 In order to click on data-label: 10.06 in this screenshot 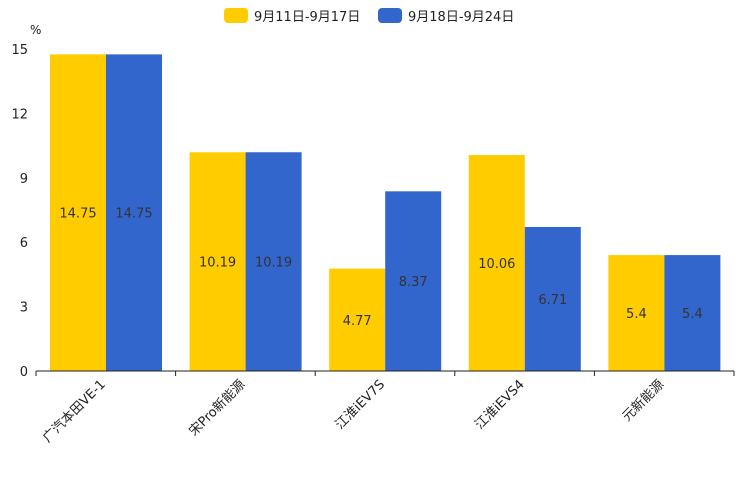, I will do `click(496, 264)`.